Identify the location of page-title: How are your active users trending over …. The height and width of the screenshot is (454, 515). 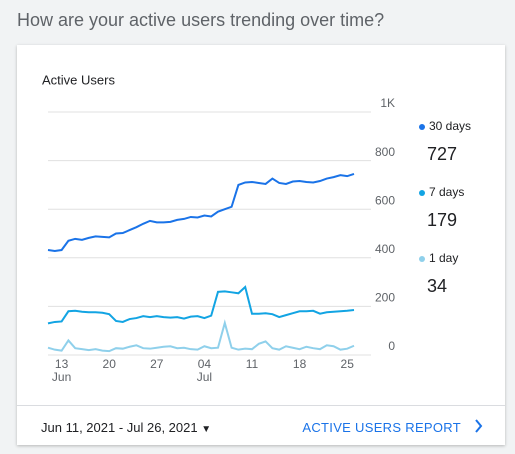
(201, 20).